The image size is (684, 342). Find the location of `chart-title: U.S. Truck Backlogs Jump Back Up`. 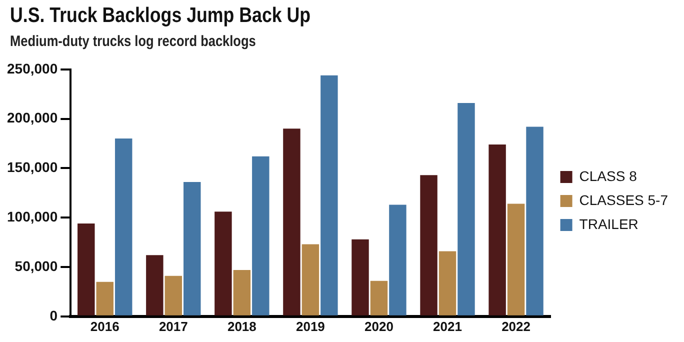

chart-title: U.S. Truck Backlogs Jump Back Up is located at coordinates (160, 16).